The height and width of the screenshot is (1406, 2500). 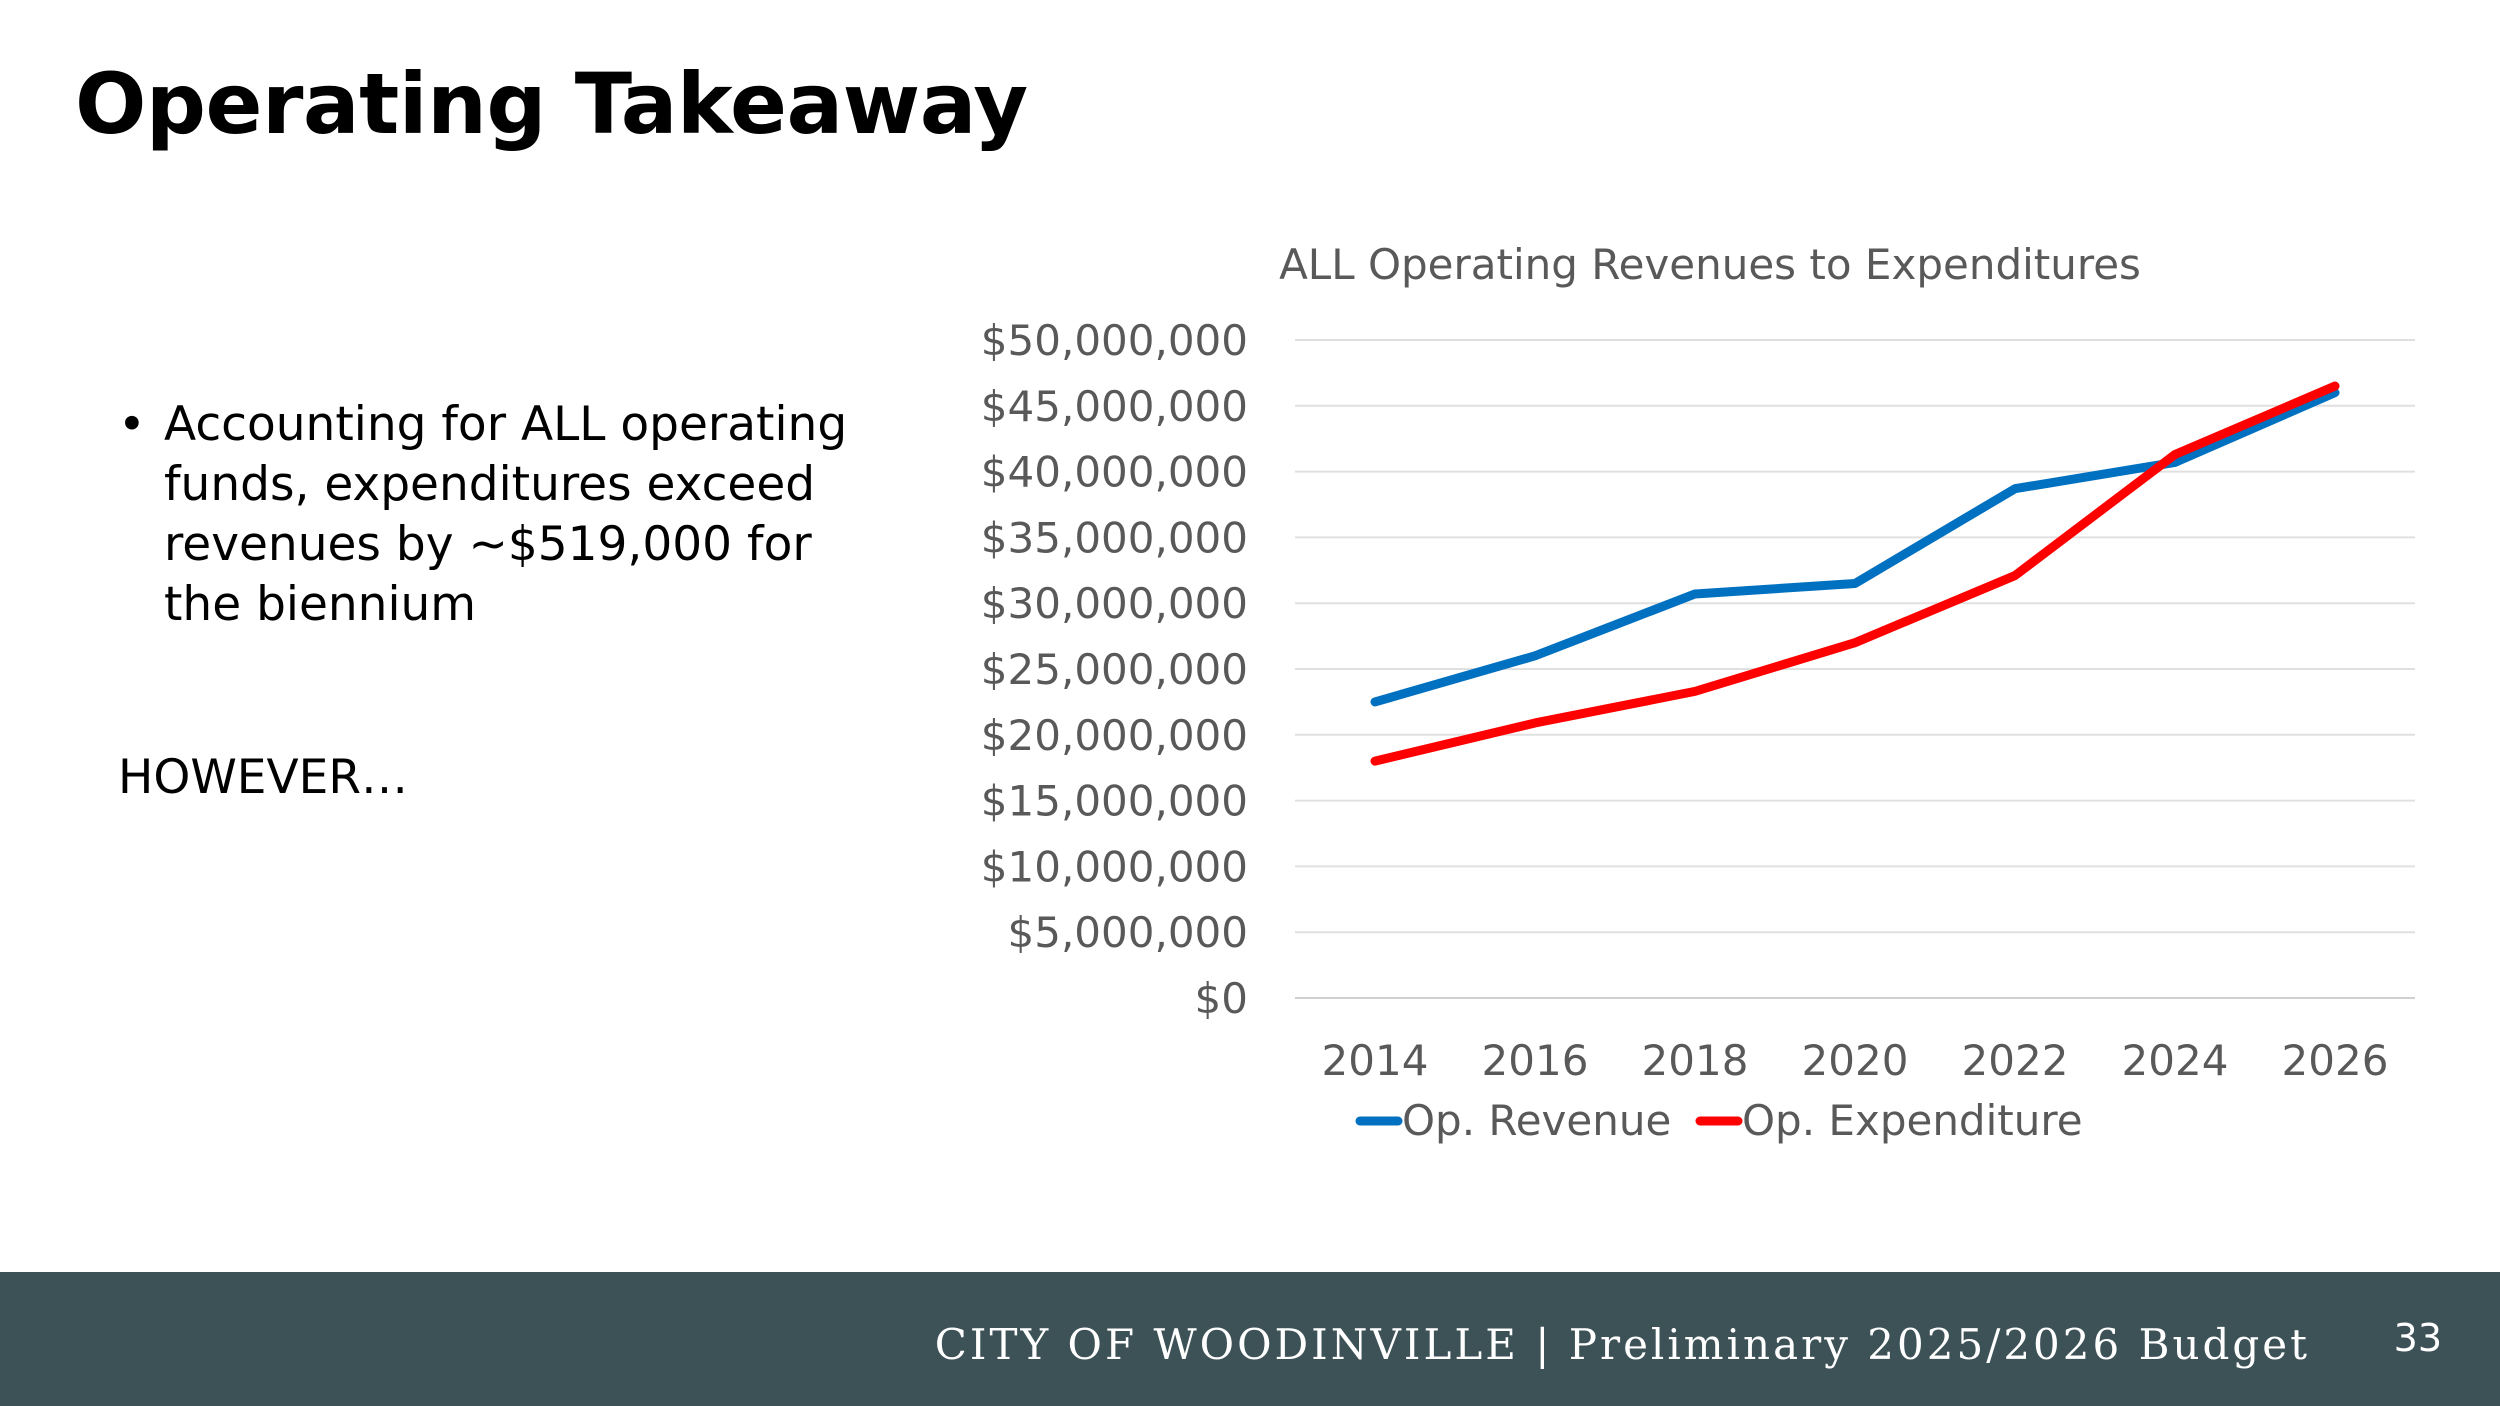 What do you see at coordinates (1114, 340) in the screenshot?
I see `y-tick-label: $50,000,000` at bounding box center [1114, 340].